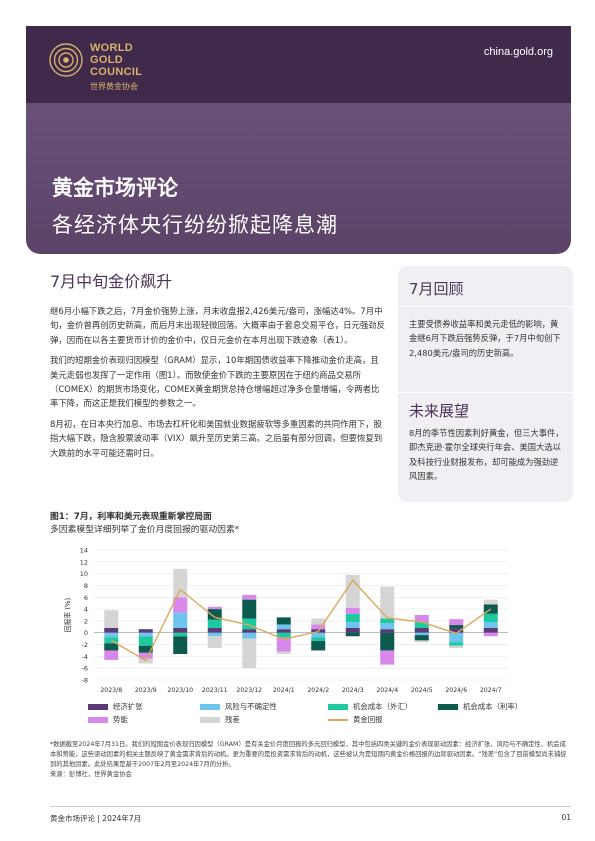 The image size is (595, 841). What do you see at coordinates (111, 690) in the screenshot?
I see `x-tick-label: 2023/8` at bounding box center [111, 690].